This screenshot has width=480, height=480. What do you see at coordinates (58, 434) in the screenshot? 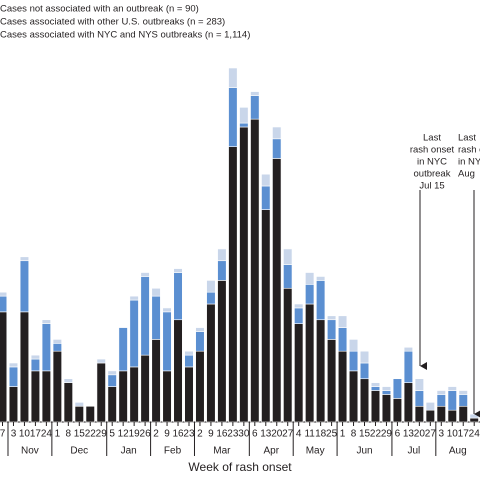
I see `x-tick-label: 1` at bounding box center [58, 434].